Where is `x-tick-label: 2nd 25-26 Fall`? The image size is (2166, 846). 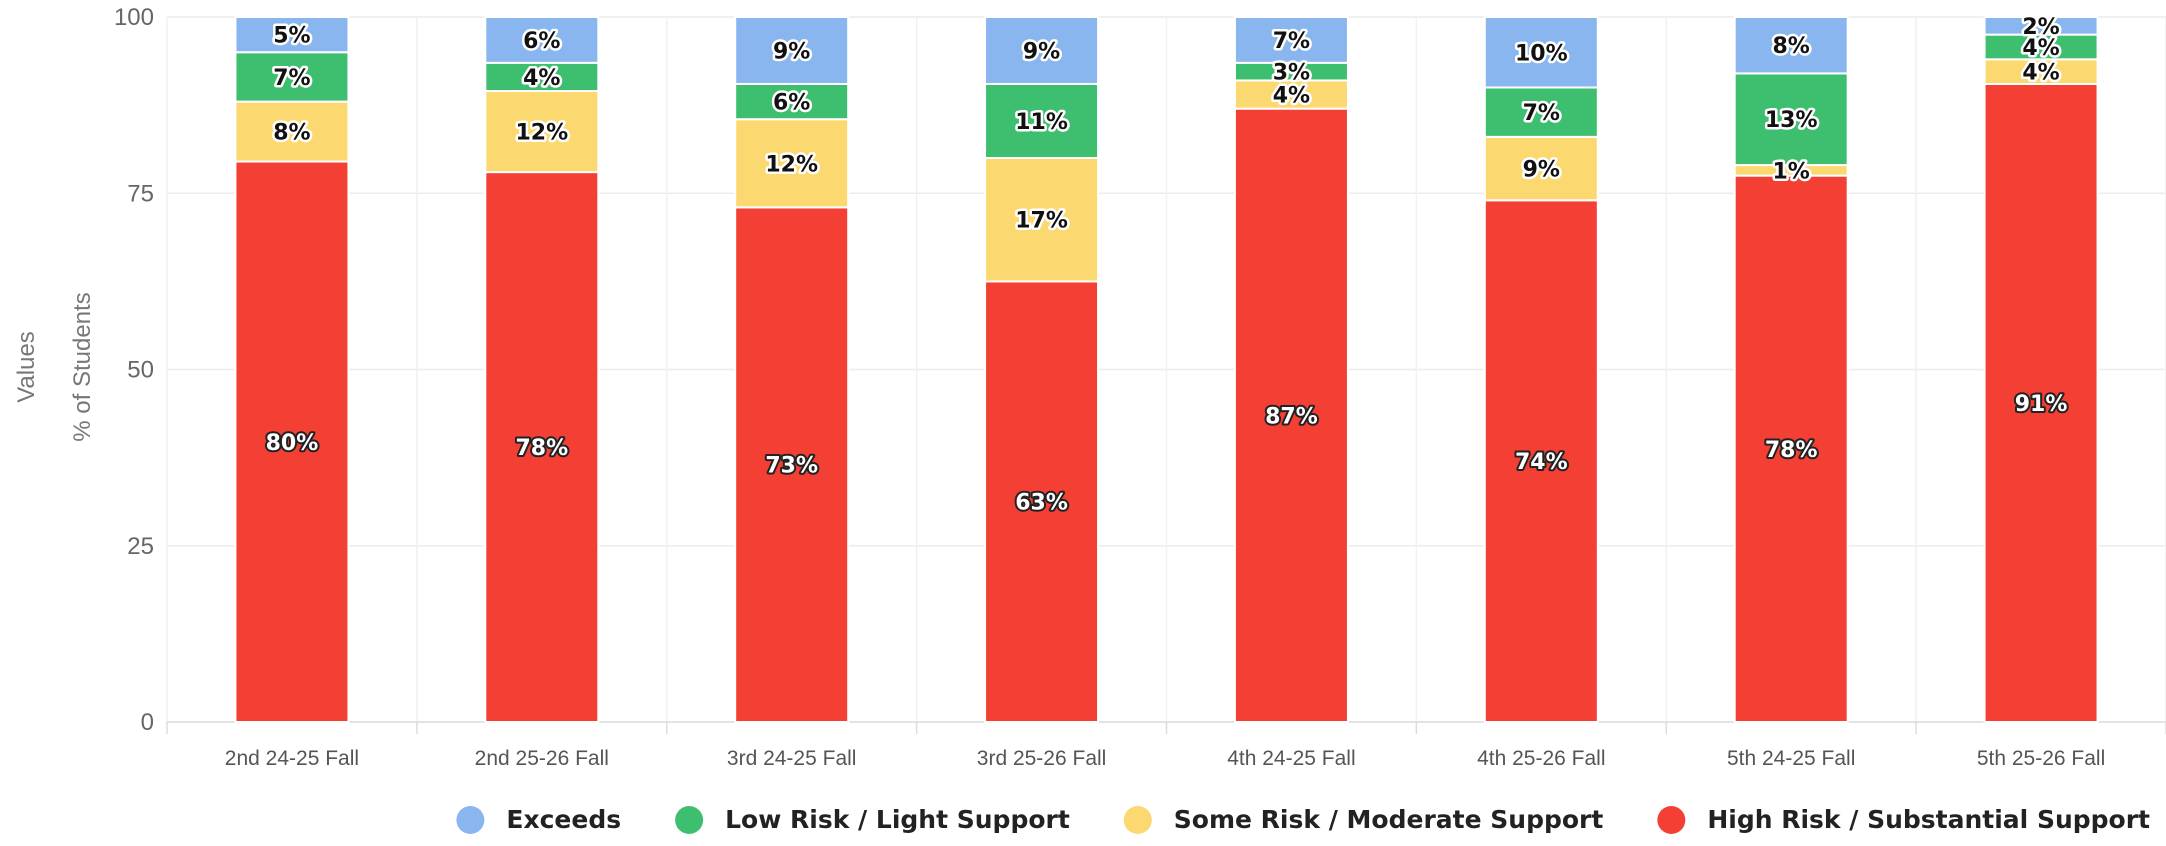 x-tick-label: 2nd 25-26 Fall is located at coordinates (542, 758).